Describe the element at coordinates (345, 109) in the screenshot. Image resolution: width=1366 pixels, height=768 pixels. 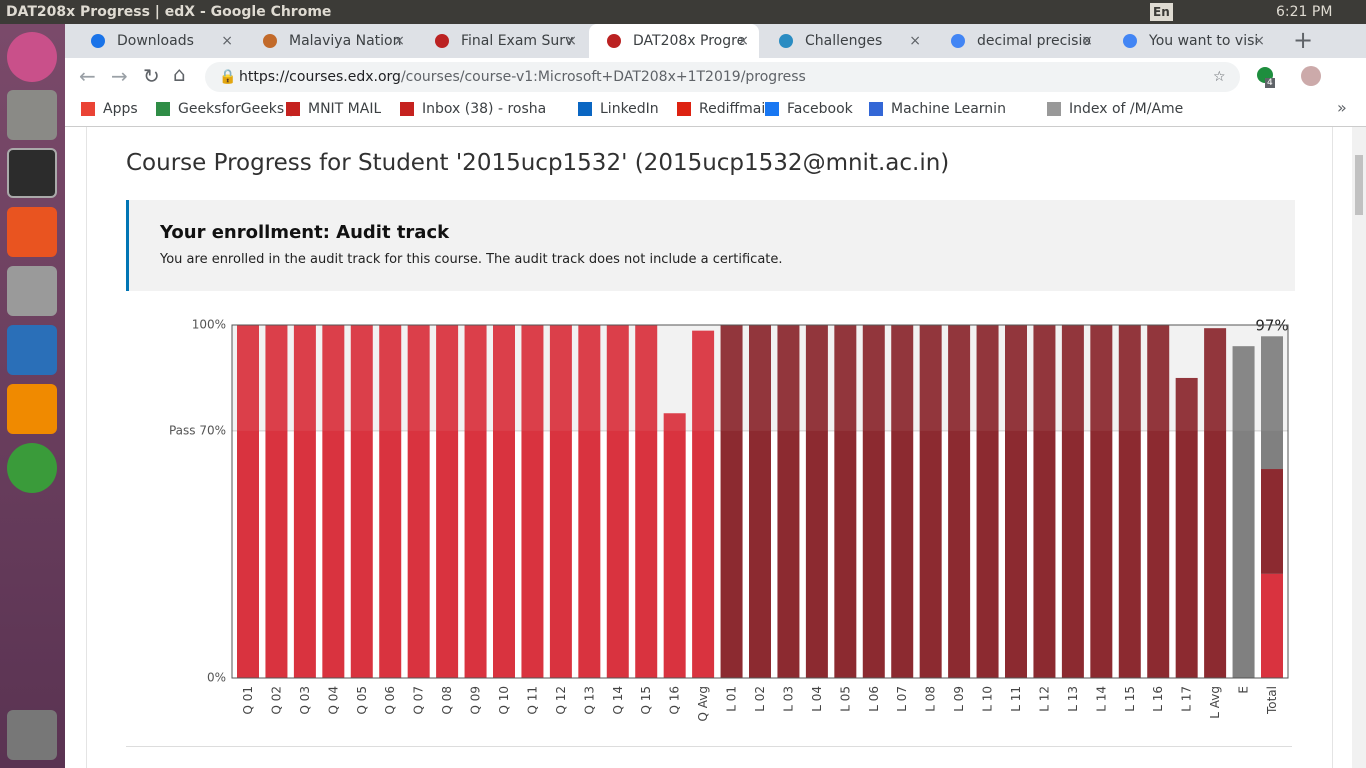
I see `bookmark: MNIT MAIL` at that location.